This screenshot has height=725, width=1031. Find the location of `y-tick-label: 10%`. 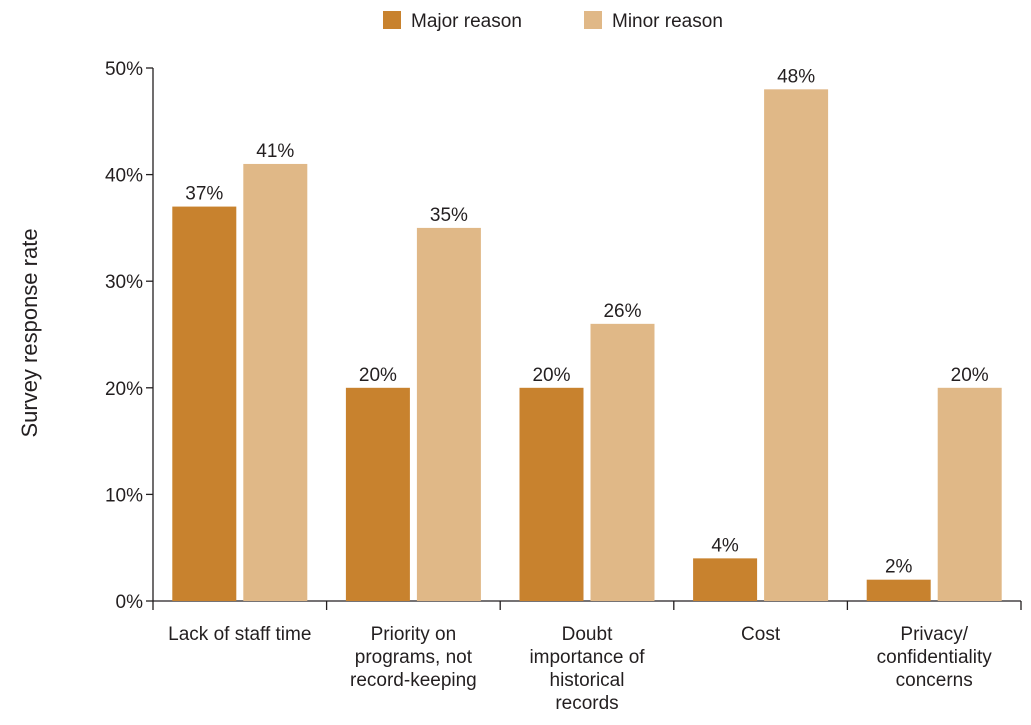

y-tick-label: 10% is located at coordinates (124, 495).